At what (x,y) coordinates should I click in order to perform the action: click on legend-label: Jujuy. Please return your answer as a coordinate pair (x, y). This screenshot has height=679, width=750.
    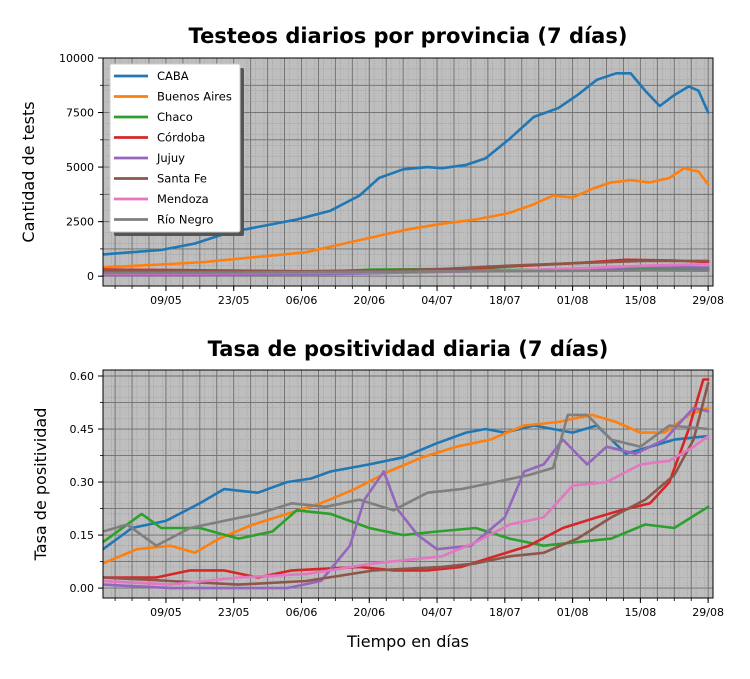
    Looking at the image, I should click on (170, 158).